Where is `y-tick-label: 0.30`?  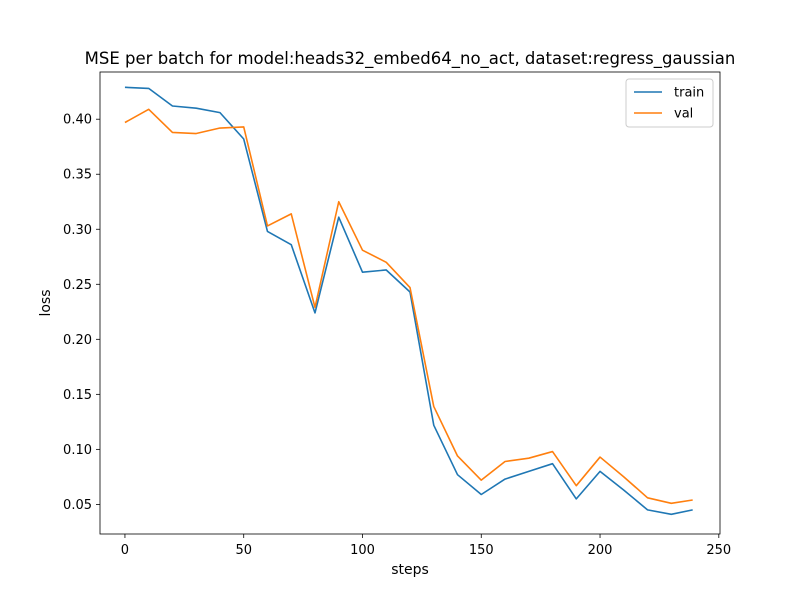 y-tick-label: 0.30 is located at coordinates (77, 230).